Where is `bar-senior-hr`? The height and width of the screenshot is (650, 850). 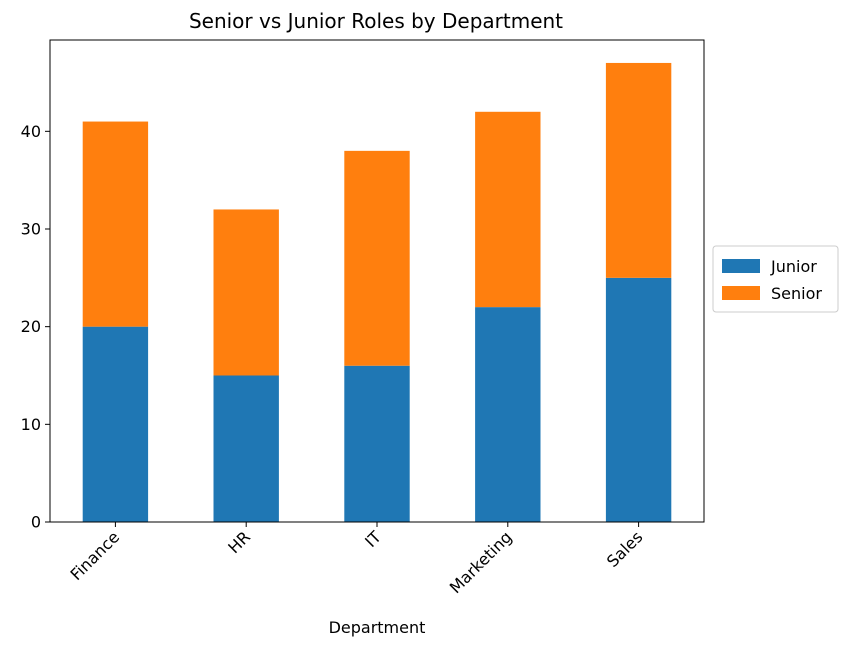
bar-senior-hr is located at coordinates (246, 292).